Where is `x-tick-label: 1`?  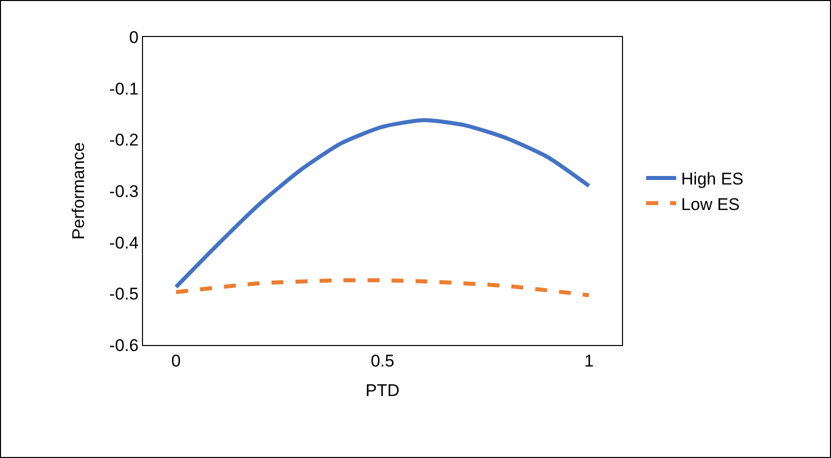 x-tick-label: 1 is located at coordinates (589, 360).